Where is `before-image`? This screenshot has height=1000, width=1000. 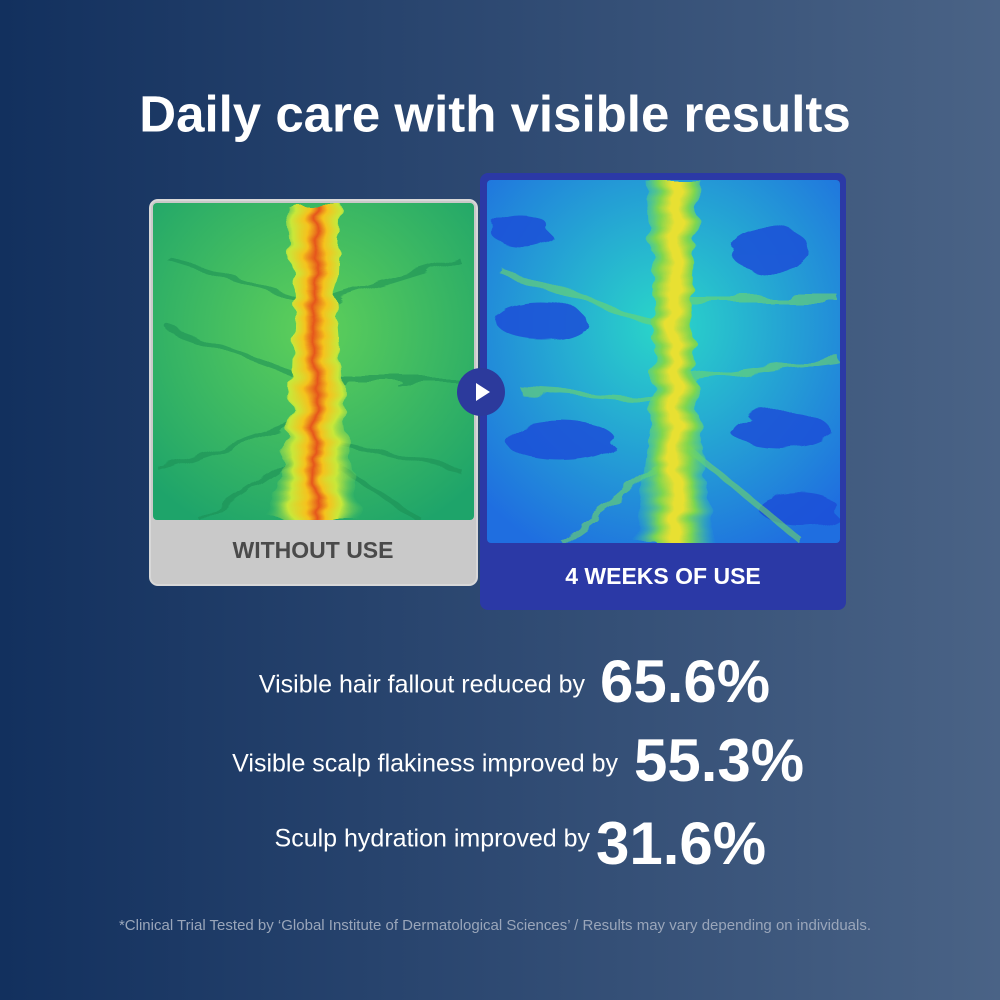
before-image is located at coordinates (313, 361).